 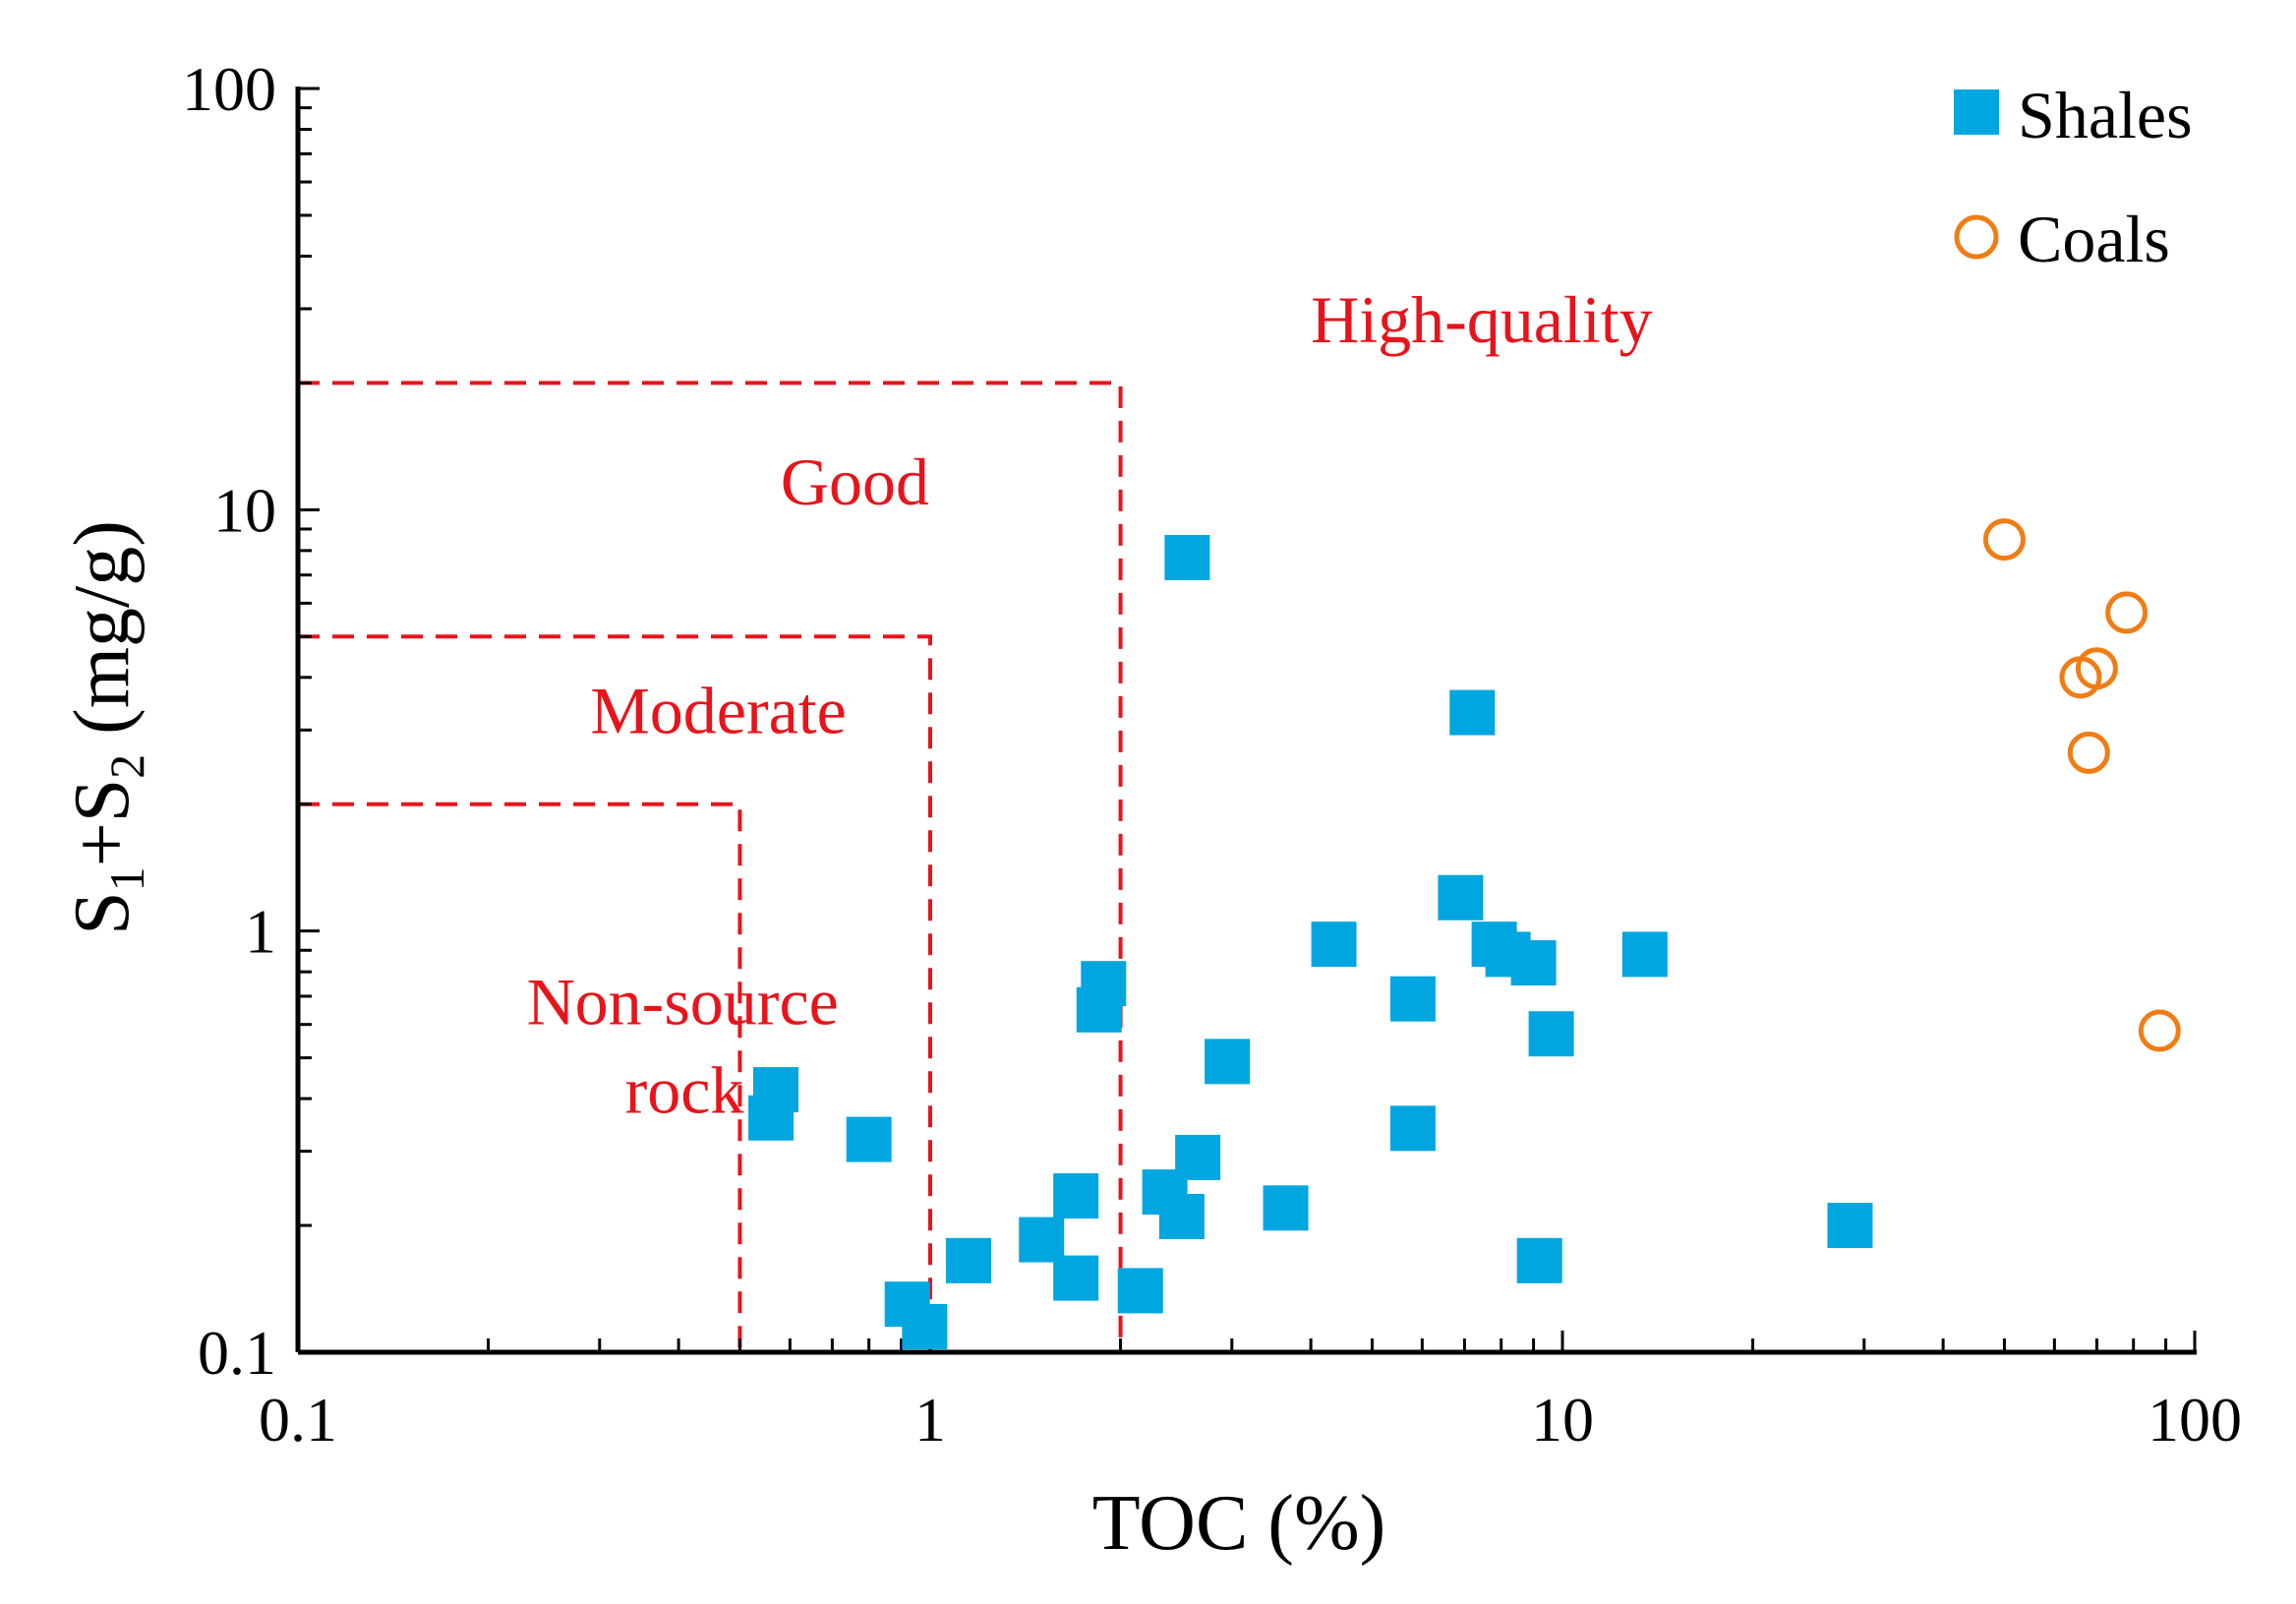 What do you see at coordinates (2073, 177) in the screenshot?
I see `legend: Shales Coals` at bounding box center [2073, 177].